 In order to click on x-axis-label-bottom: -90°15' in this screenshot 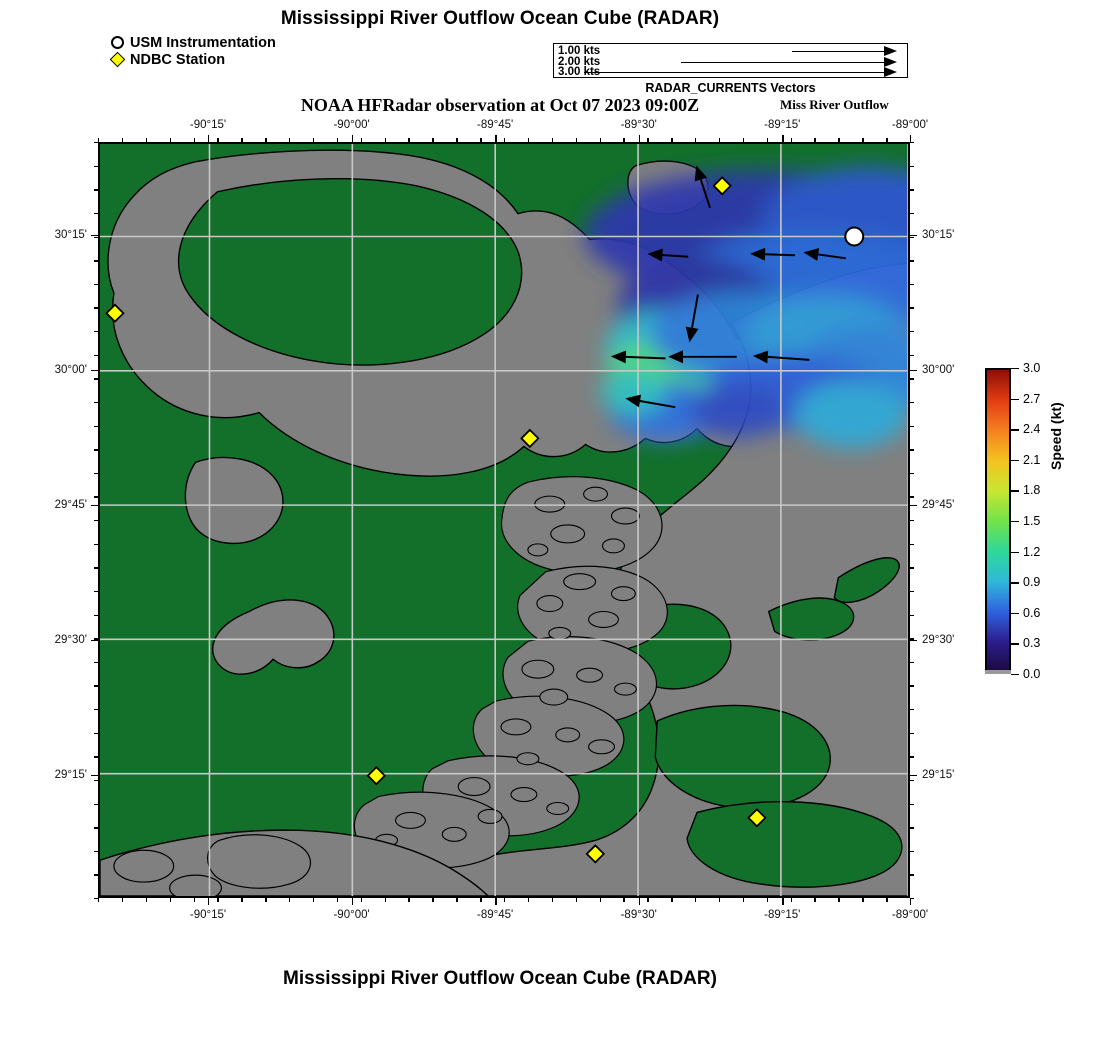, I will do `click(208, 915)`.